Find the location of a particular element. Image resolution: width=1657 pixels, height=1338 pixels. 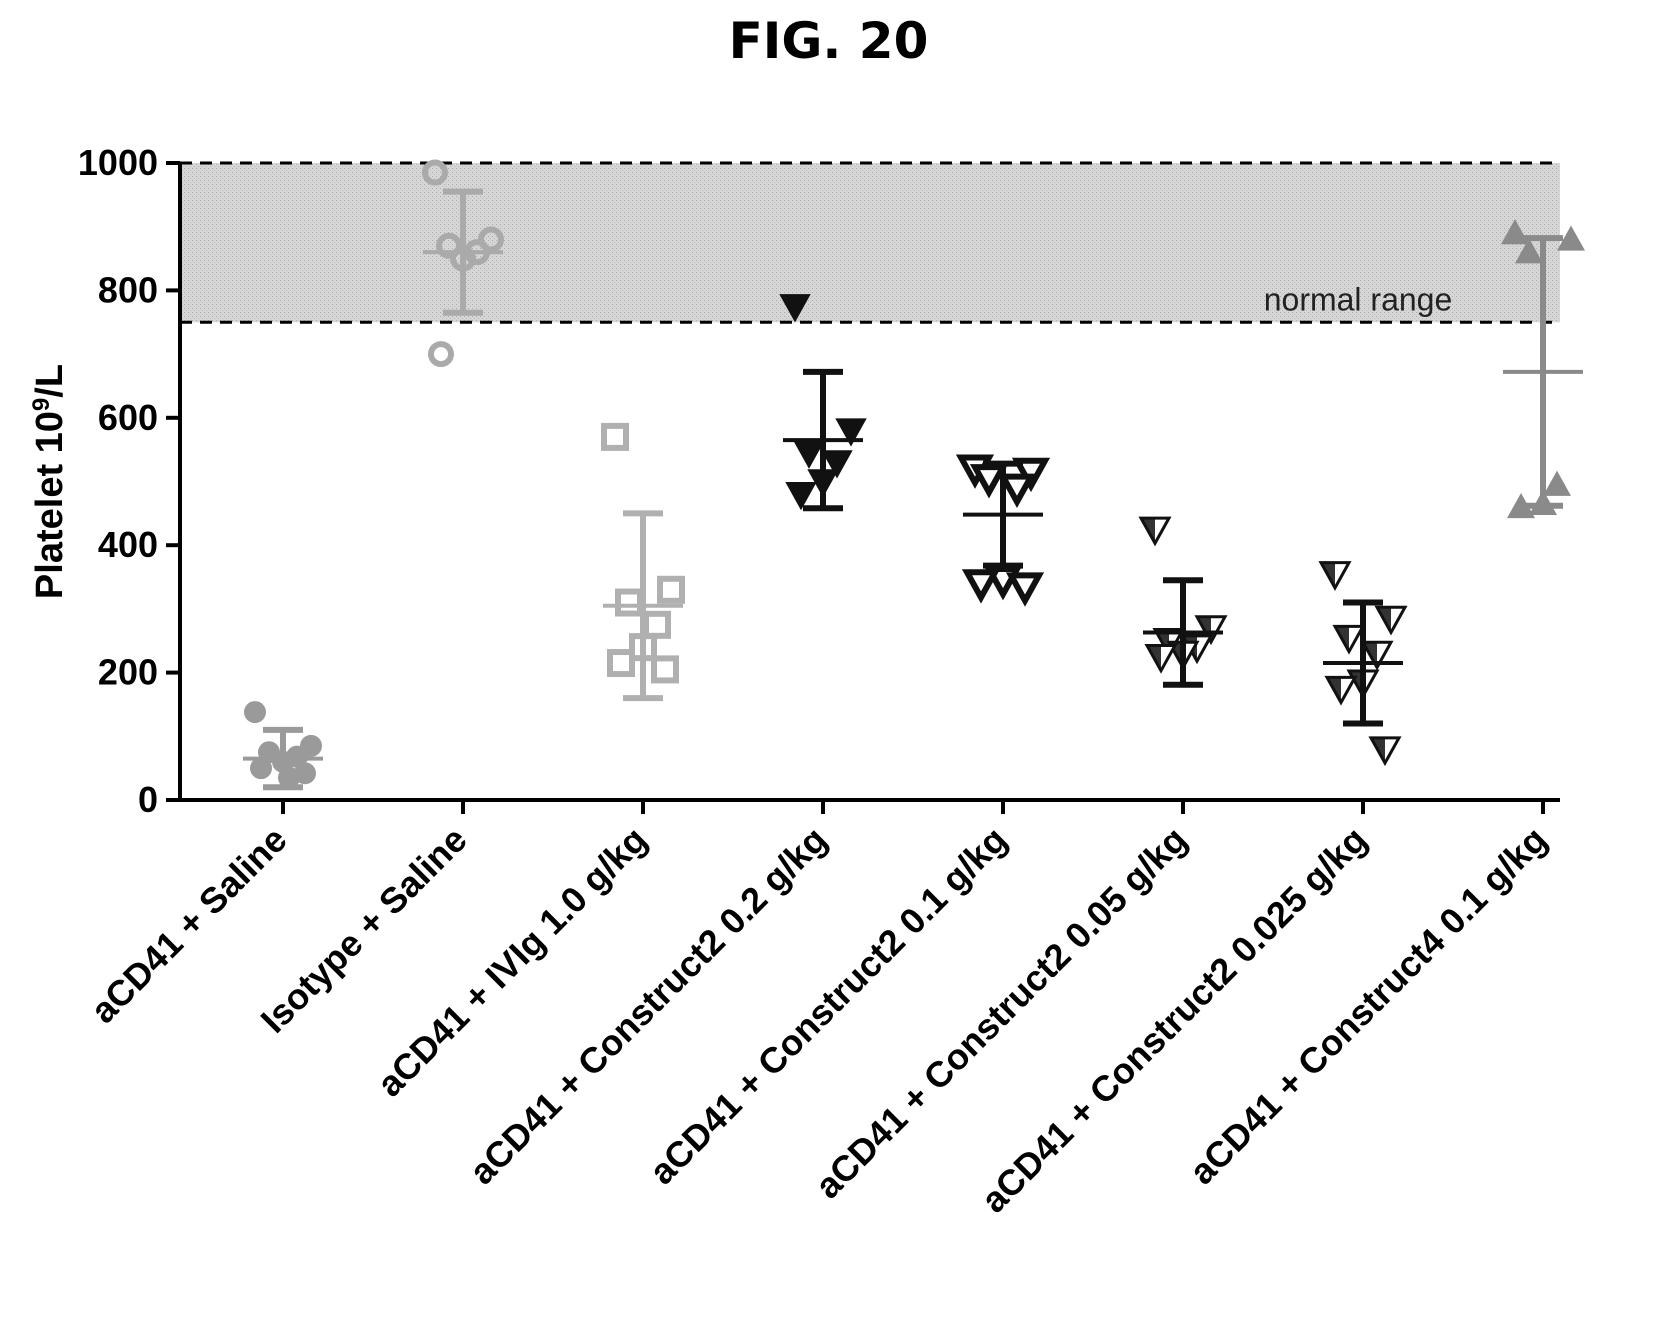

normal-range-band-layer is located at coordinates (870, 242).